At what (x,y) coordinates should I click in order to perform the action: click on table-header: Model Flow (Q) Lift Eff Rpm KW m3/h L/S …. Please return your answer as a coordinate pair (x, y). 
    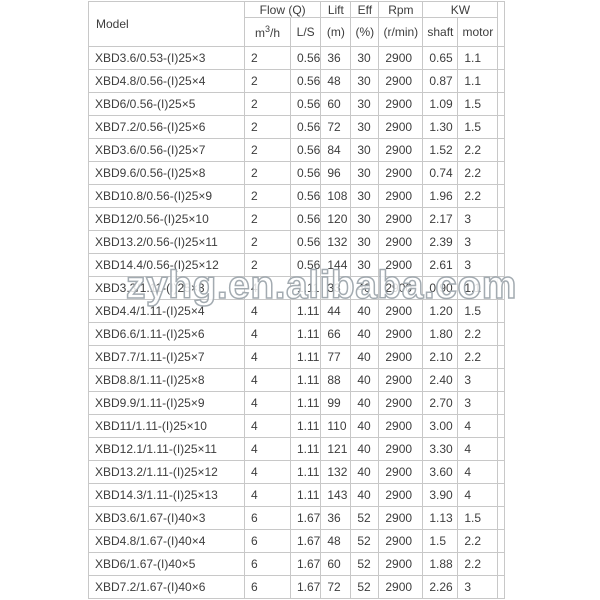
    Looking at the image, I should click on (297, 24).